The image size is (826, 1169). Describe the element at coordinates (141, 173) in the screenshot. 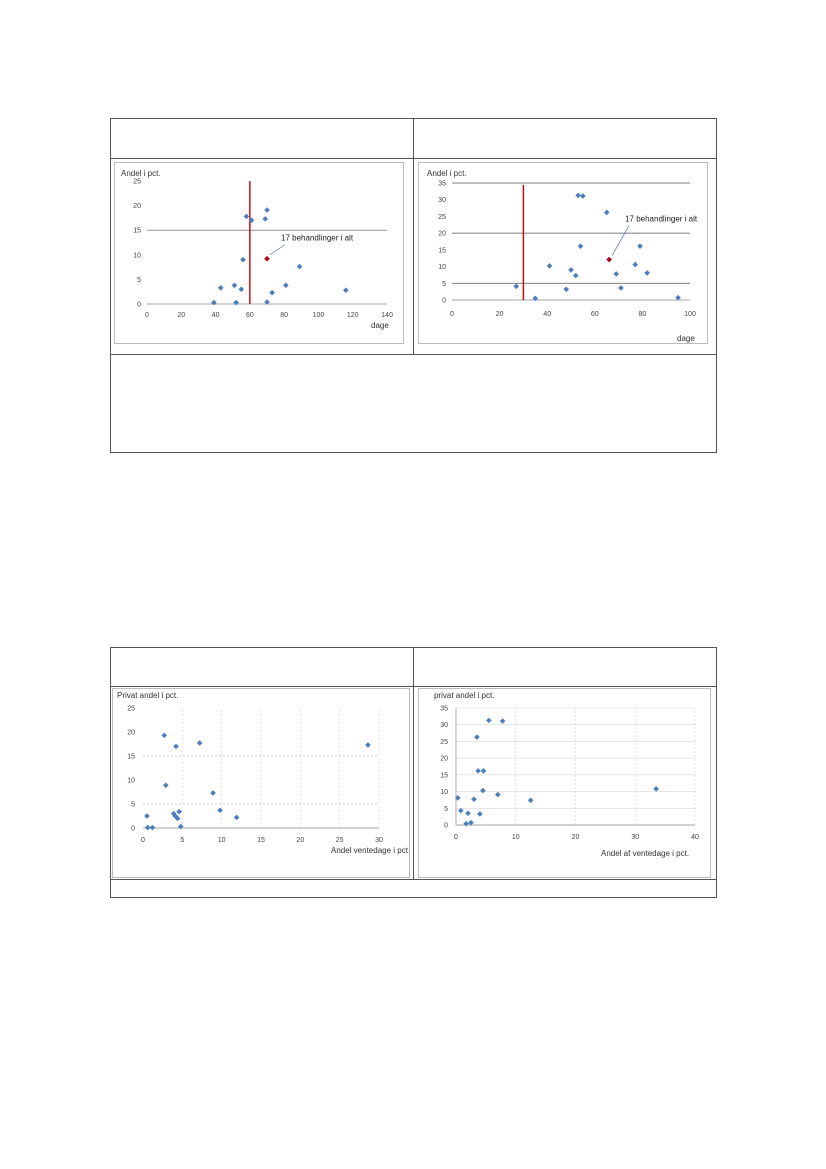

I see `chart-1-ylabel: Andel i pct.` at that location.